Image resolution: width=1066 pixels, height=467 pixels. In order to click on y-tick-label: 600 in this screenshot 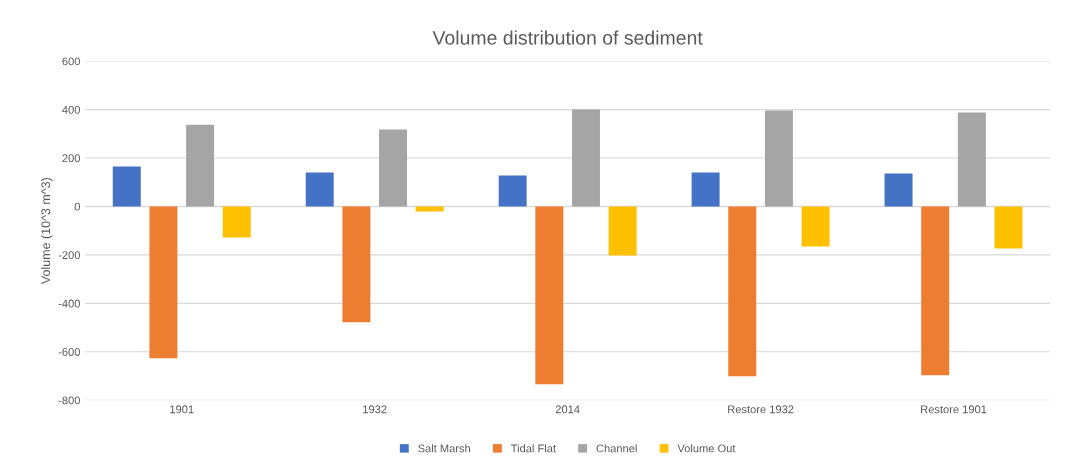, I will do `click(71, 61)`.